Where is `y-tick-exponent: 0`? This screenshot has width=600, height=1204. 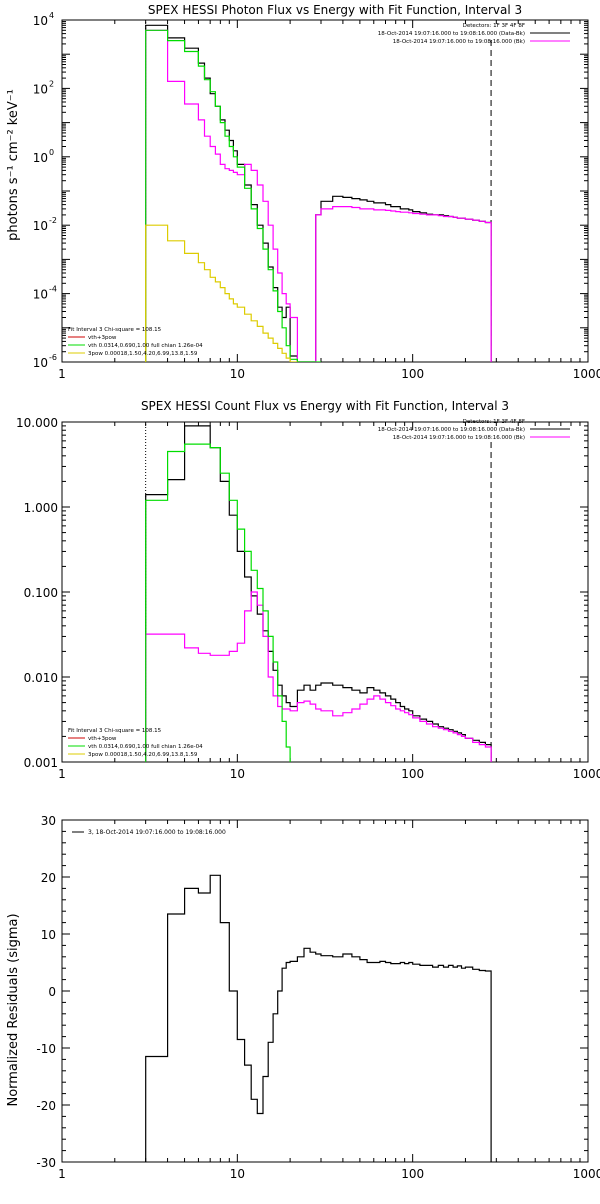 y-tick-exponent: 0 is located at coordinates (51, 152).